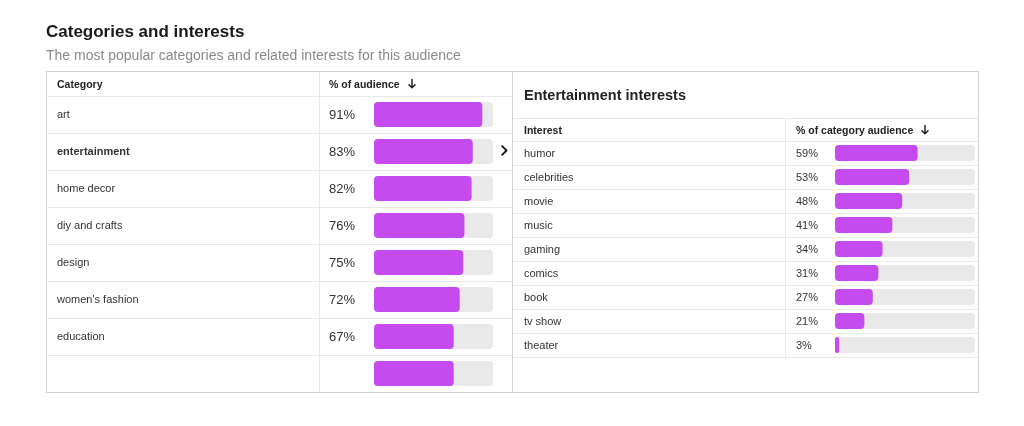 Image resolution: width=1024 pixels, height=426 pixels. I want to click on data-label: 21%, so click(807, 320).